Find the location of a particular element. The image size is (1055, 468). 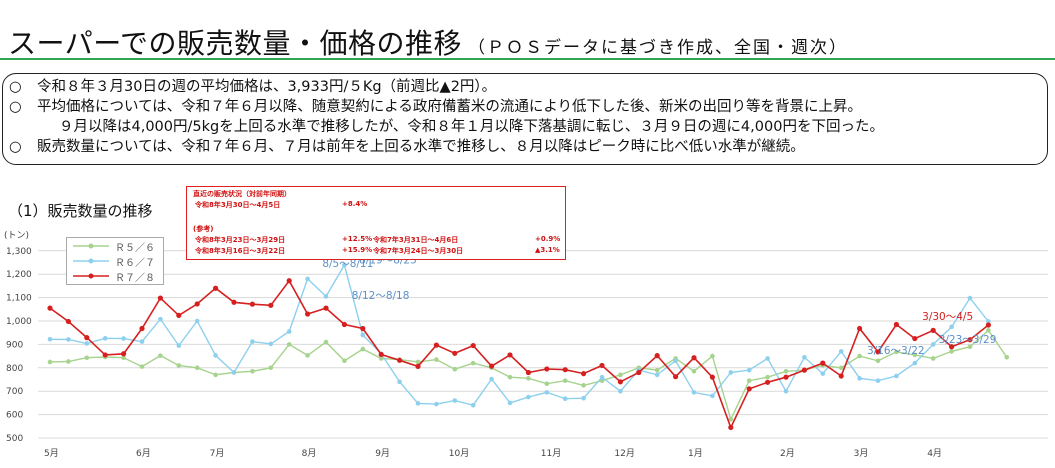

chart-annotation: 8/12～8/18 is located at coordinates (381, 296).